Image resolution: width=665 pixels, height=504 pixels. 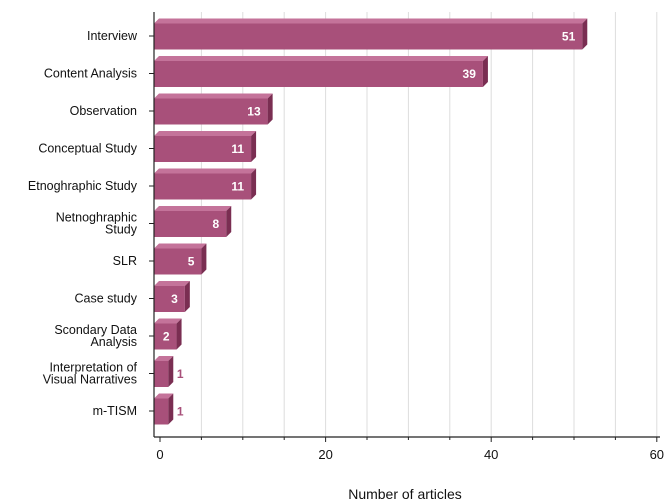 I want to click on x-tick-label: 60, so click(x=657, y=454).